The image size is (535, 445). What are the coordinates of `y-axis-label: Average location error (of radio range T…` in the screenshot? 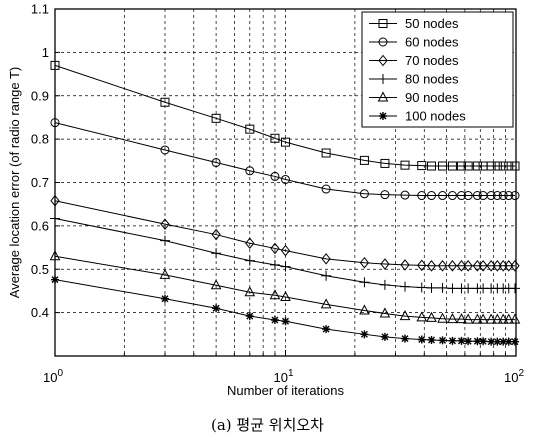 It's located at (14, 182).